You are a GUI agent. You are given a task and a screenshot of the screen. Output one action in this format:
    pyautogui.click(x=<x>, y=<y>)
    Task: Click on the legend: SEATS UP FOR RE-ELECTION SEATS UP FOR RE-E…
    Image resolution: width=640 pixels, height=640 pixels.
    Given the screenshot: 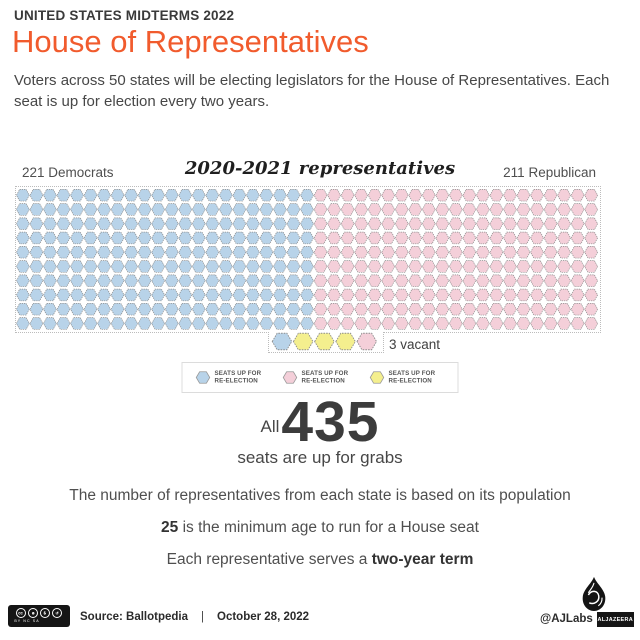 What is the action you would take?
    pyautogui.click(x=320, y=377)
    